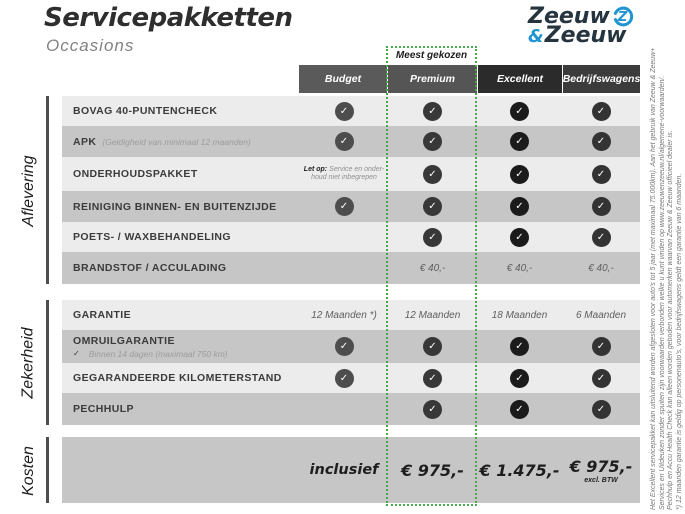 Image resolution: width=685 pixels, height=514 pixels. I want to click on column-headers: Budget Premium Excellent Bedrijfswagens, so click(469, 79).